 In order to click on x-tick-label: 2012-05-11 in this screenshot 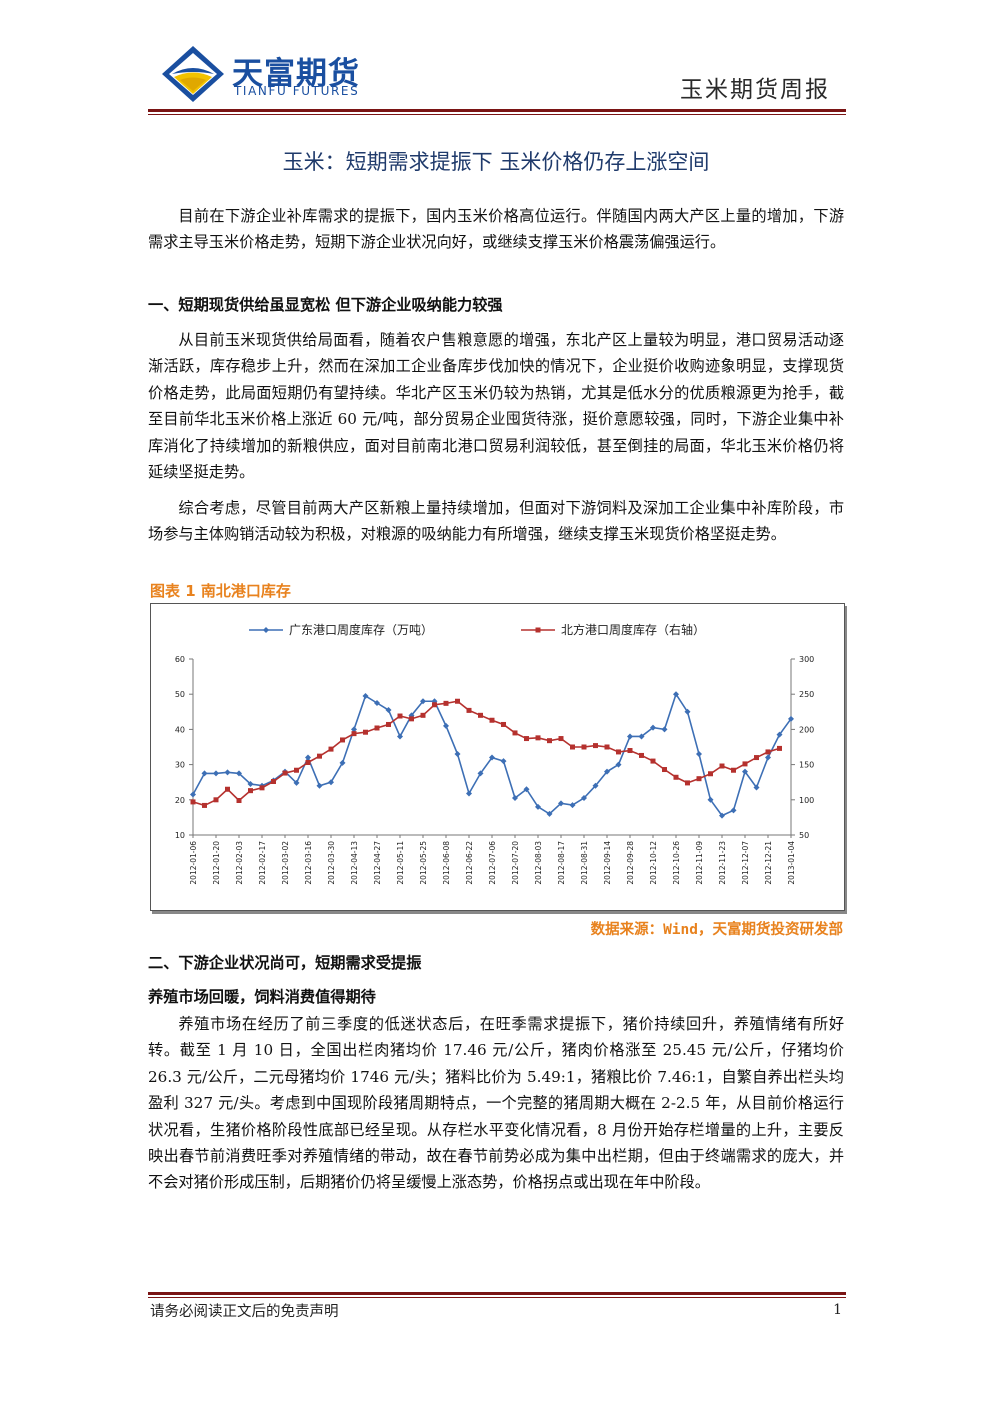, I will do `click(400, 863)`.